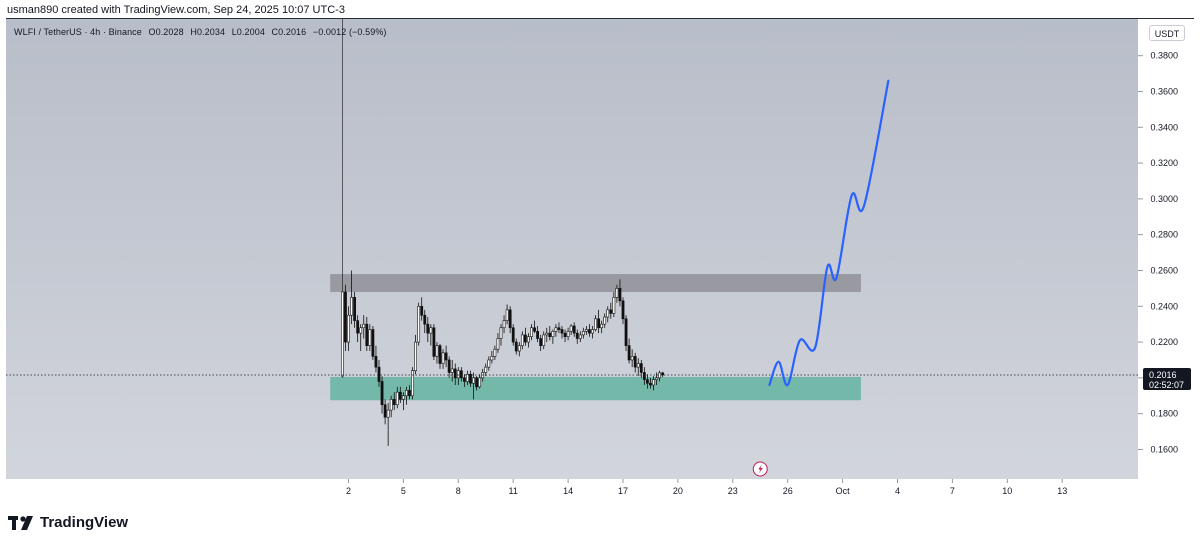 The image size is (1200, 545). What do you see at coordinates (78, 32) in the screenshot?
I see `legend-symbol: WLFI / TetherUS · 4h · Binance` at bounding box center [78, 32].